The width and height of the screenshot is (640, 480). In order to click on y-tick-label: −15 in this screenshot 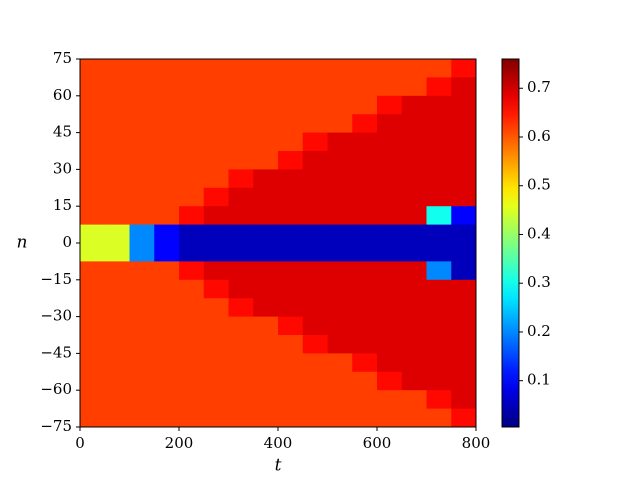, I will do `click(56, 279)`.